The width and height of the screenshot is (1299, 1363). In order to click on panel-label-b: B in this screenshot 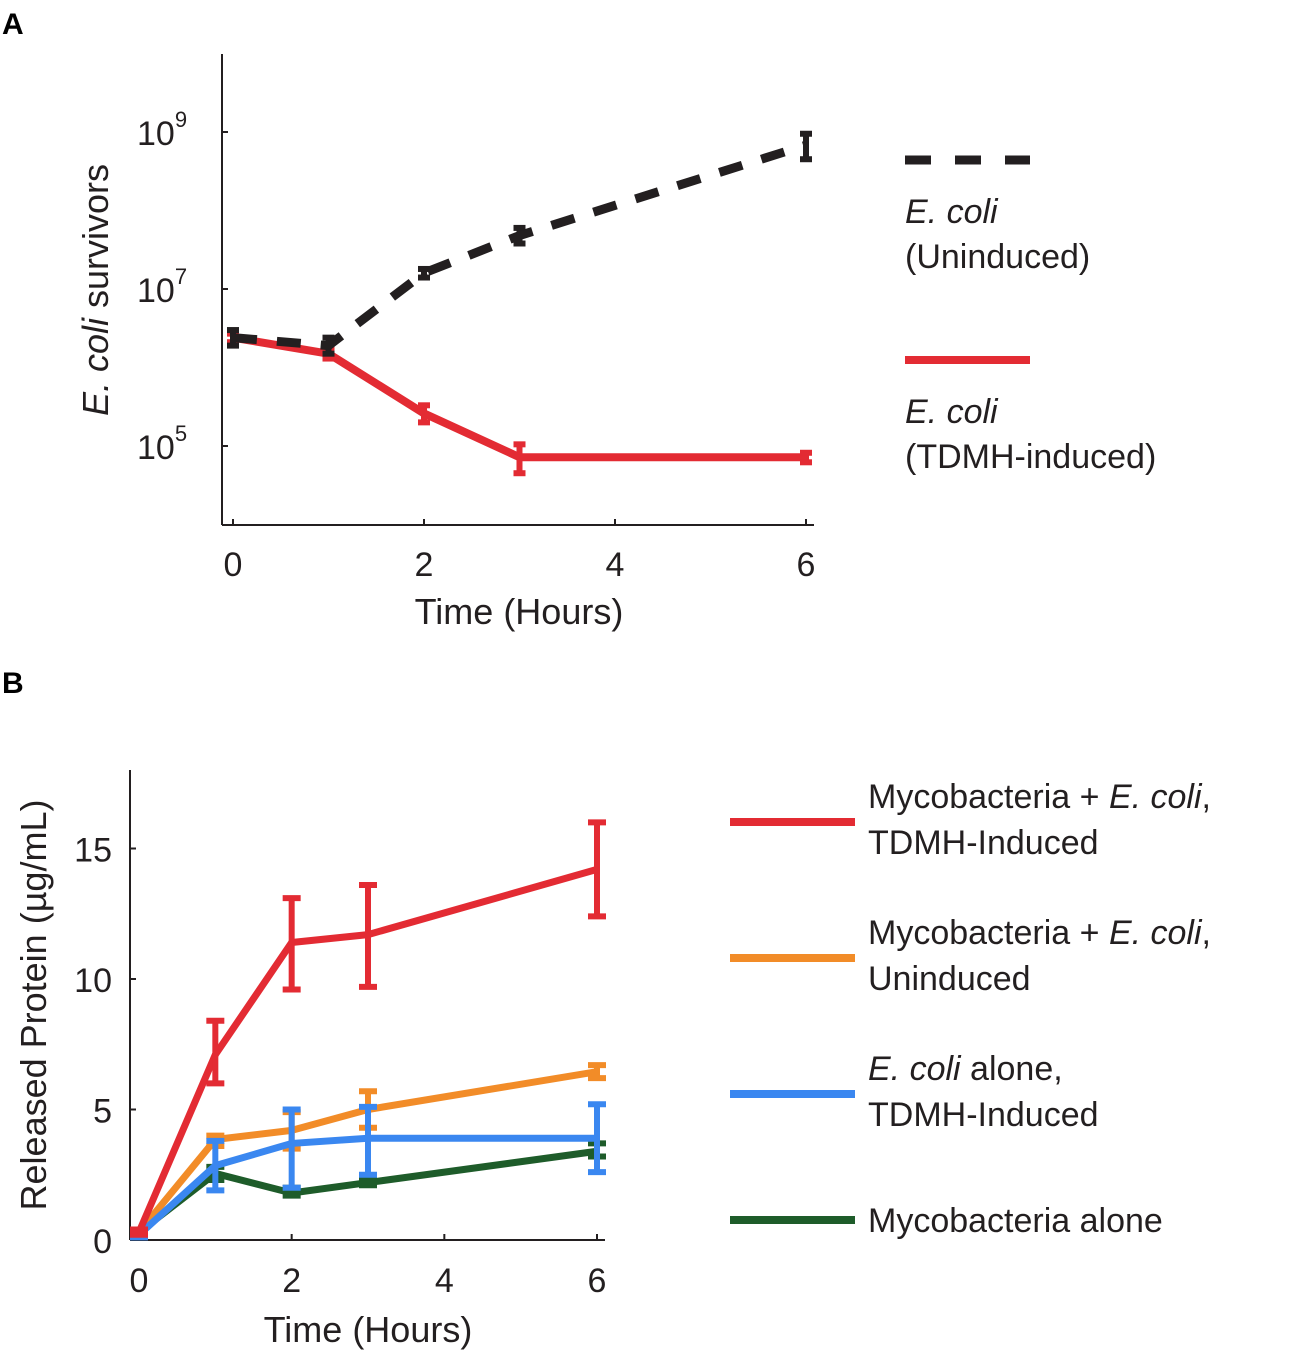, I will do `click(13, 683)`.